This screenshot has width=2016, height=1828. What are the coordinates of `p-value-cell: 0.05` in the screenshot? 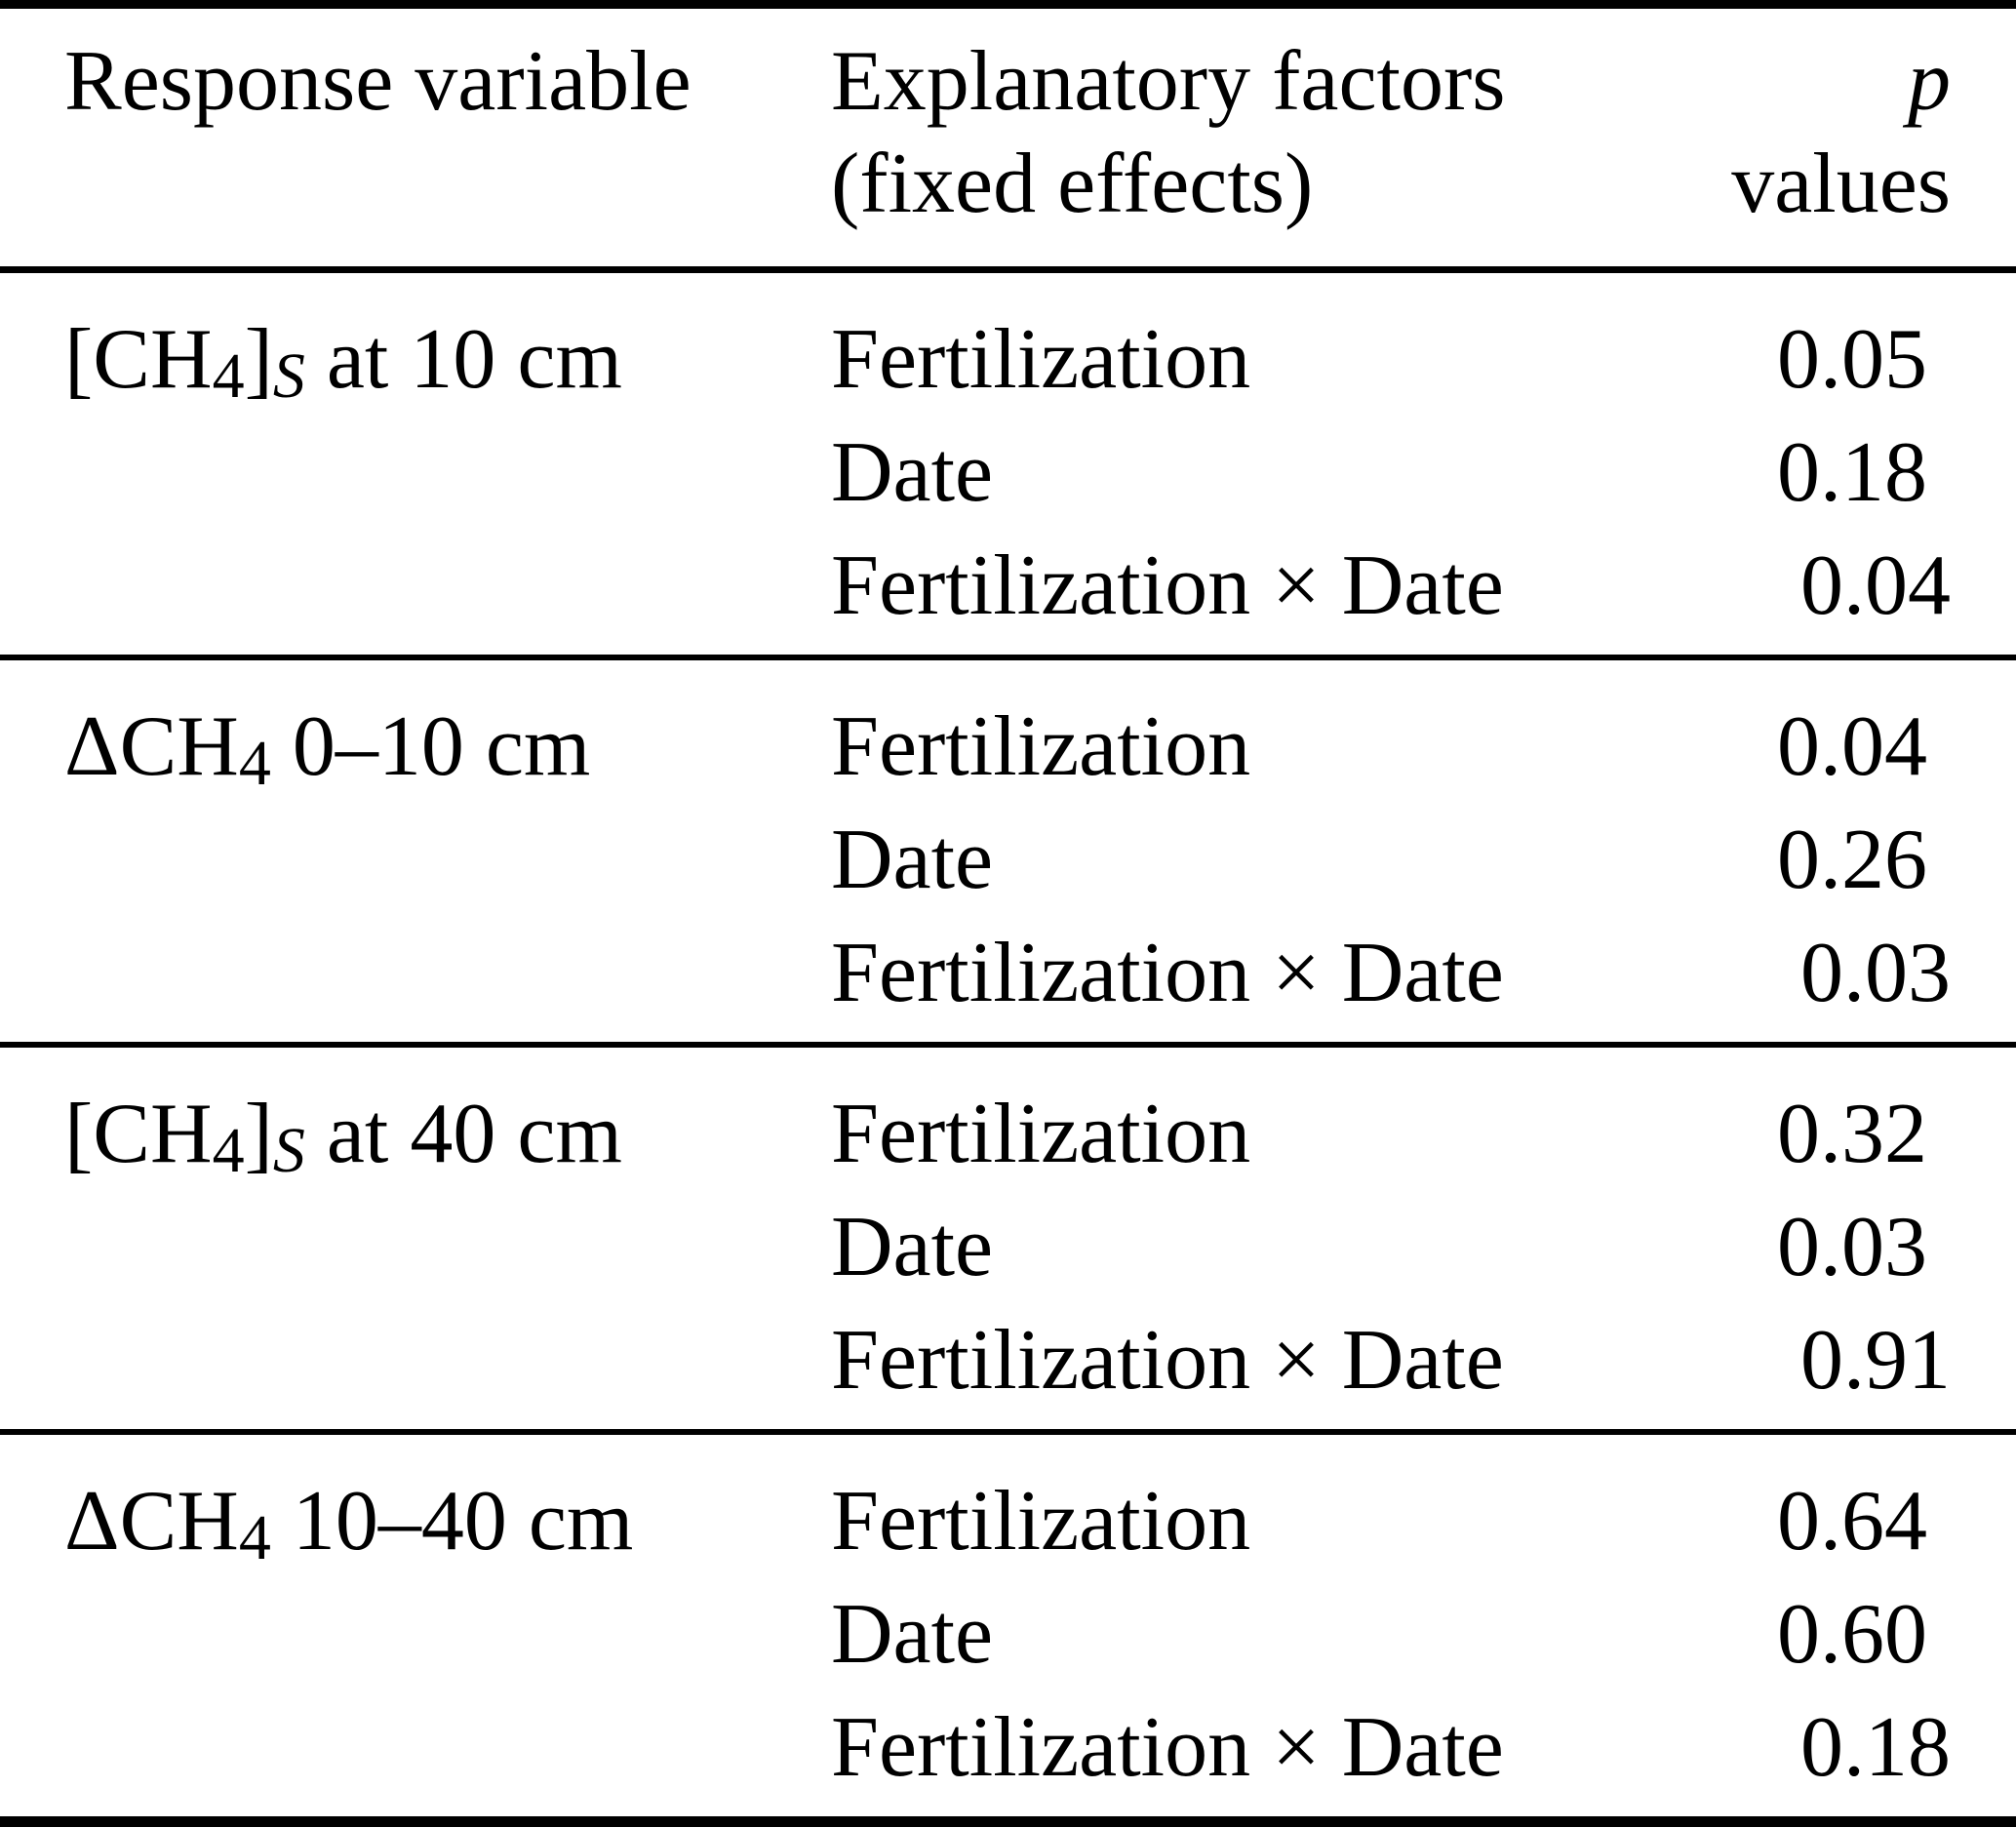 It's located at (1852, 359).